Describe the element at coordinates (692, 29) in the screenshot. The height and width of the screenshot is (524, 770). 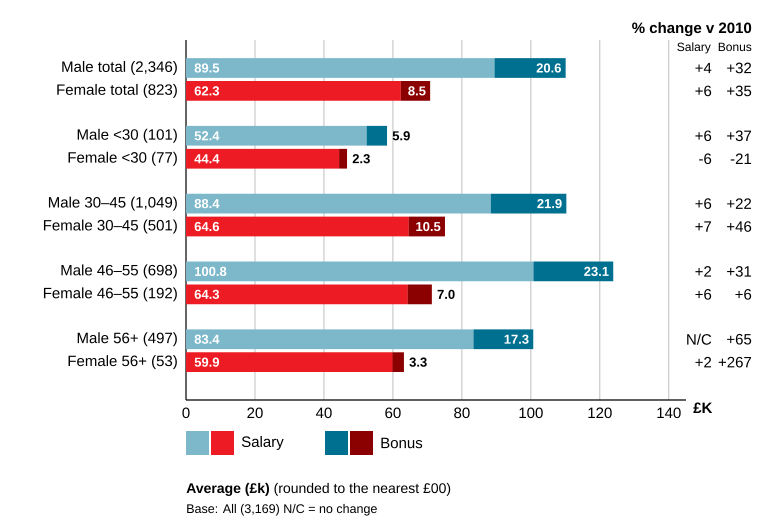
I see `text: % change v 2010` at that location.